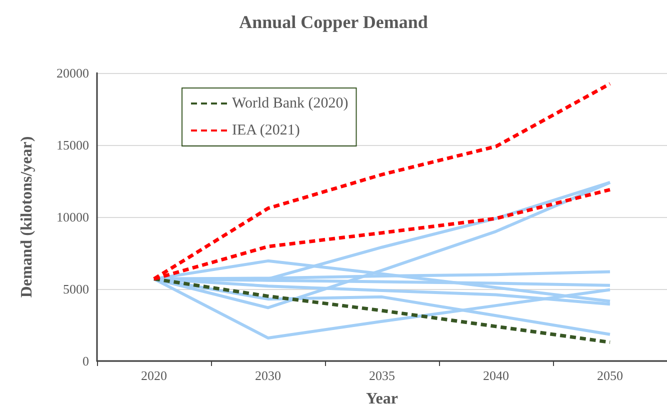 The width and height of the screenshot is (667, 412). I want to click on y-tick-label: 20000, so click(72, 73).